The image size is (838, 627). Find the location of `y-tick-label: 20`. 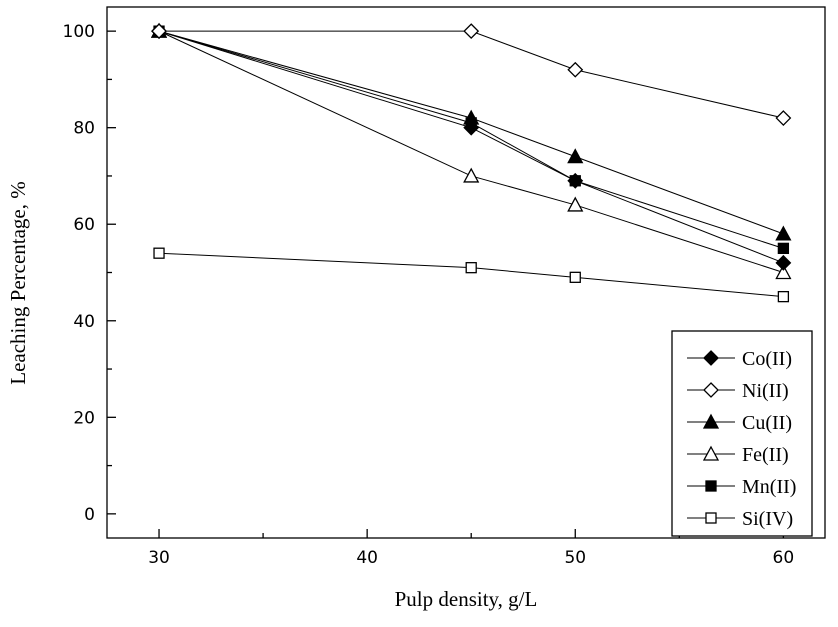

y-tick-label: 20 is located at coordinates (84, 418).